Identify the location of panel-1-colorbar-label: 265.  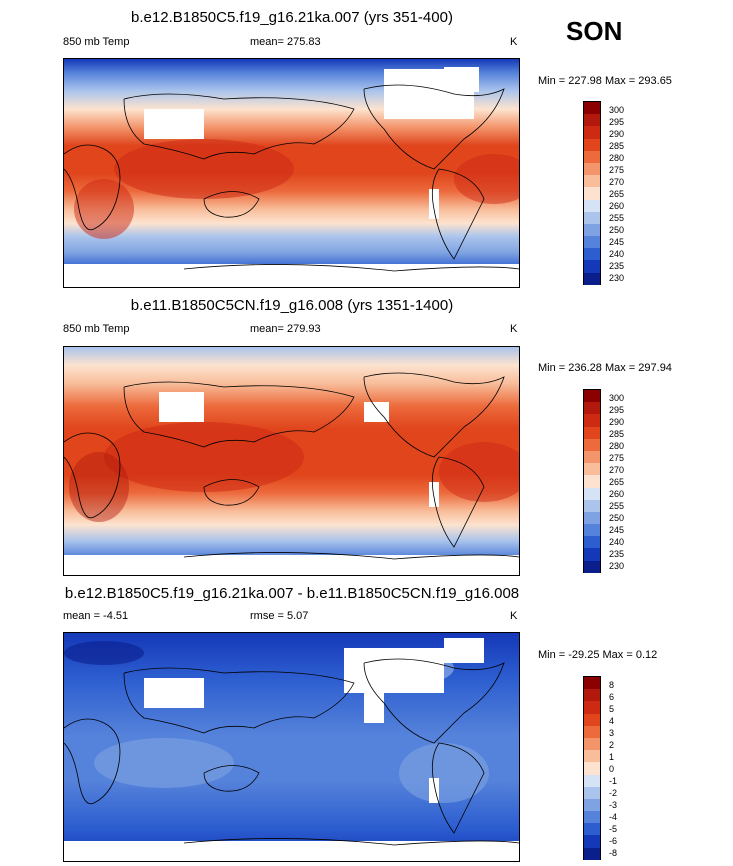
(617, 194).